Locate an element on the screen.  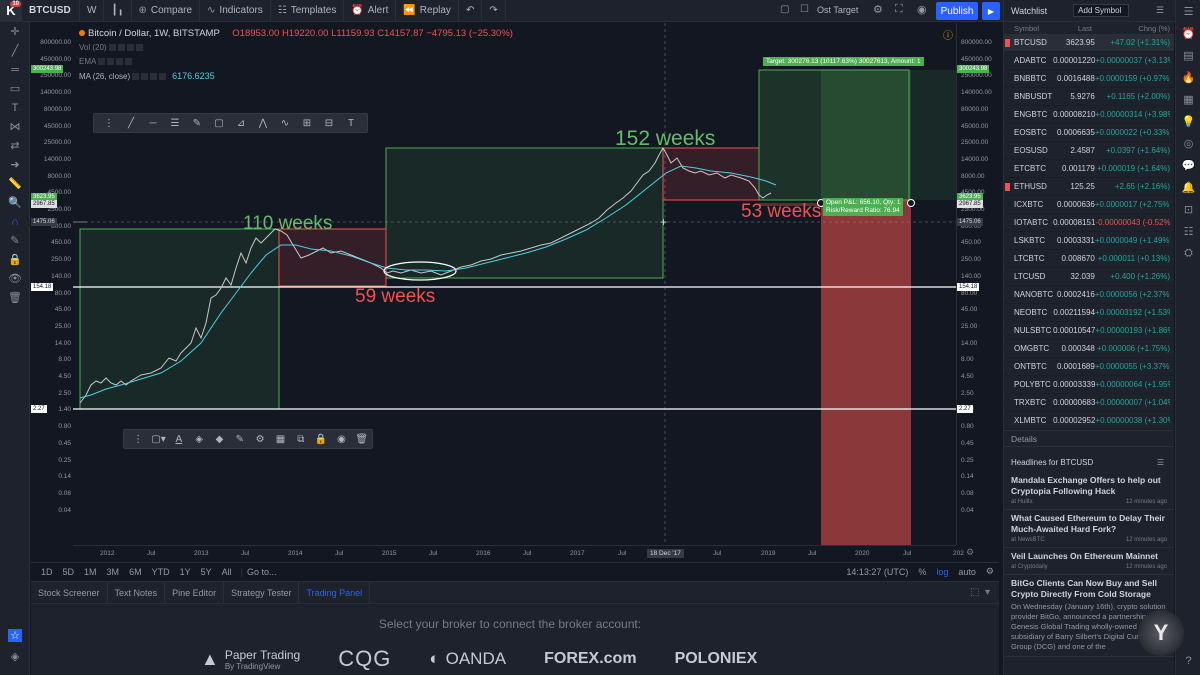
settings-icon: ⚙ is located at coordinates (260, 439).